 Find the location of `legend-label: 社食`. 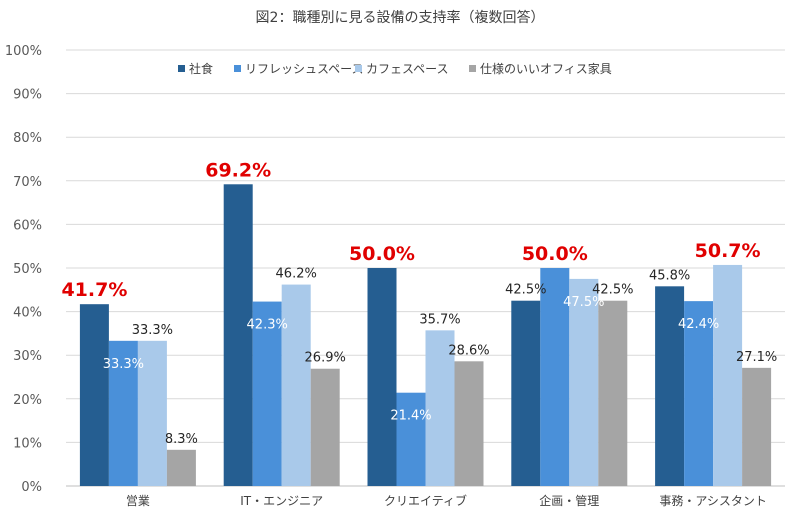

legend-label: 社食 is located at coordinates (201, 68).